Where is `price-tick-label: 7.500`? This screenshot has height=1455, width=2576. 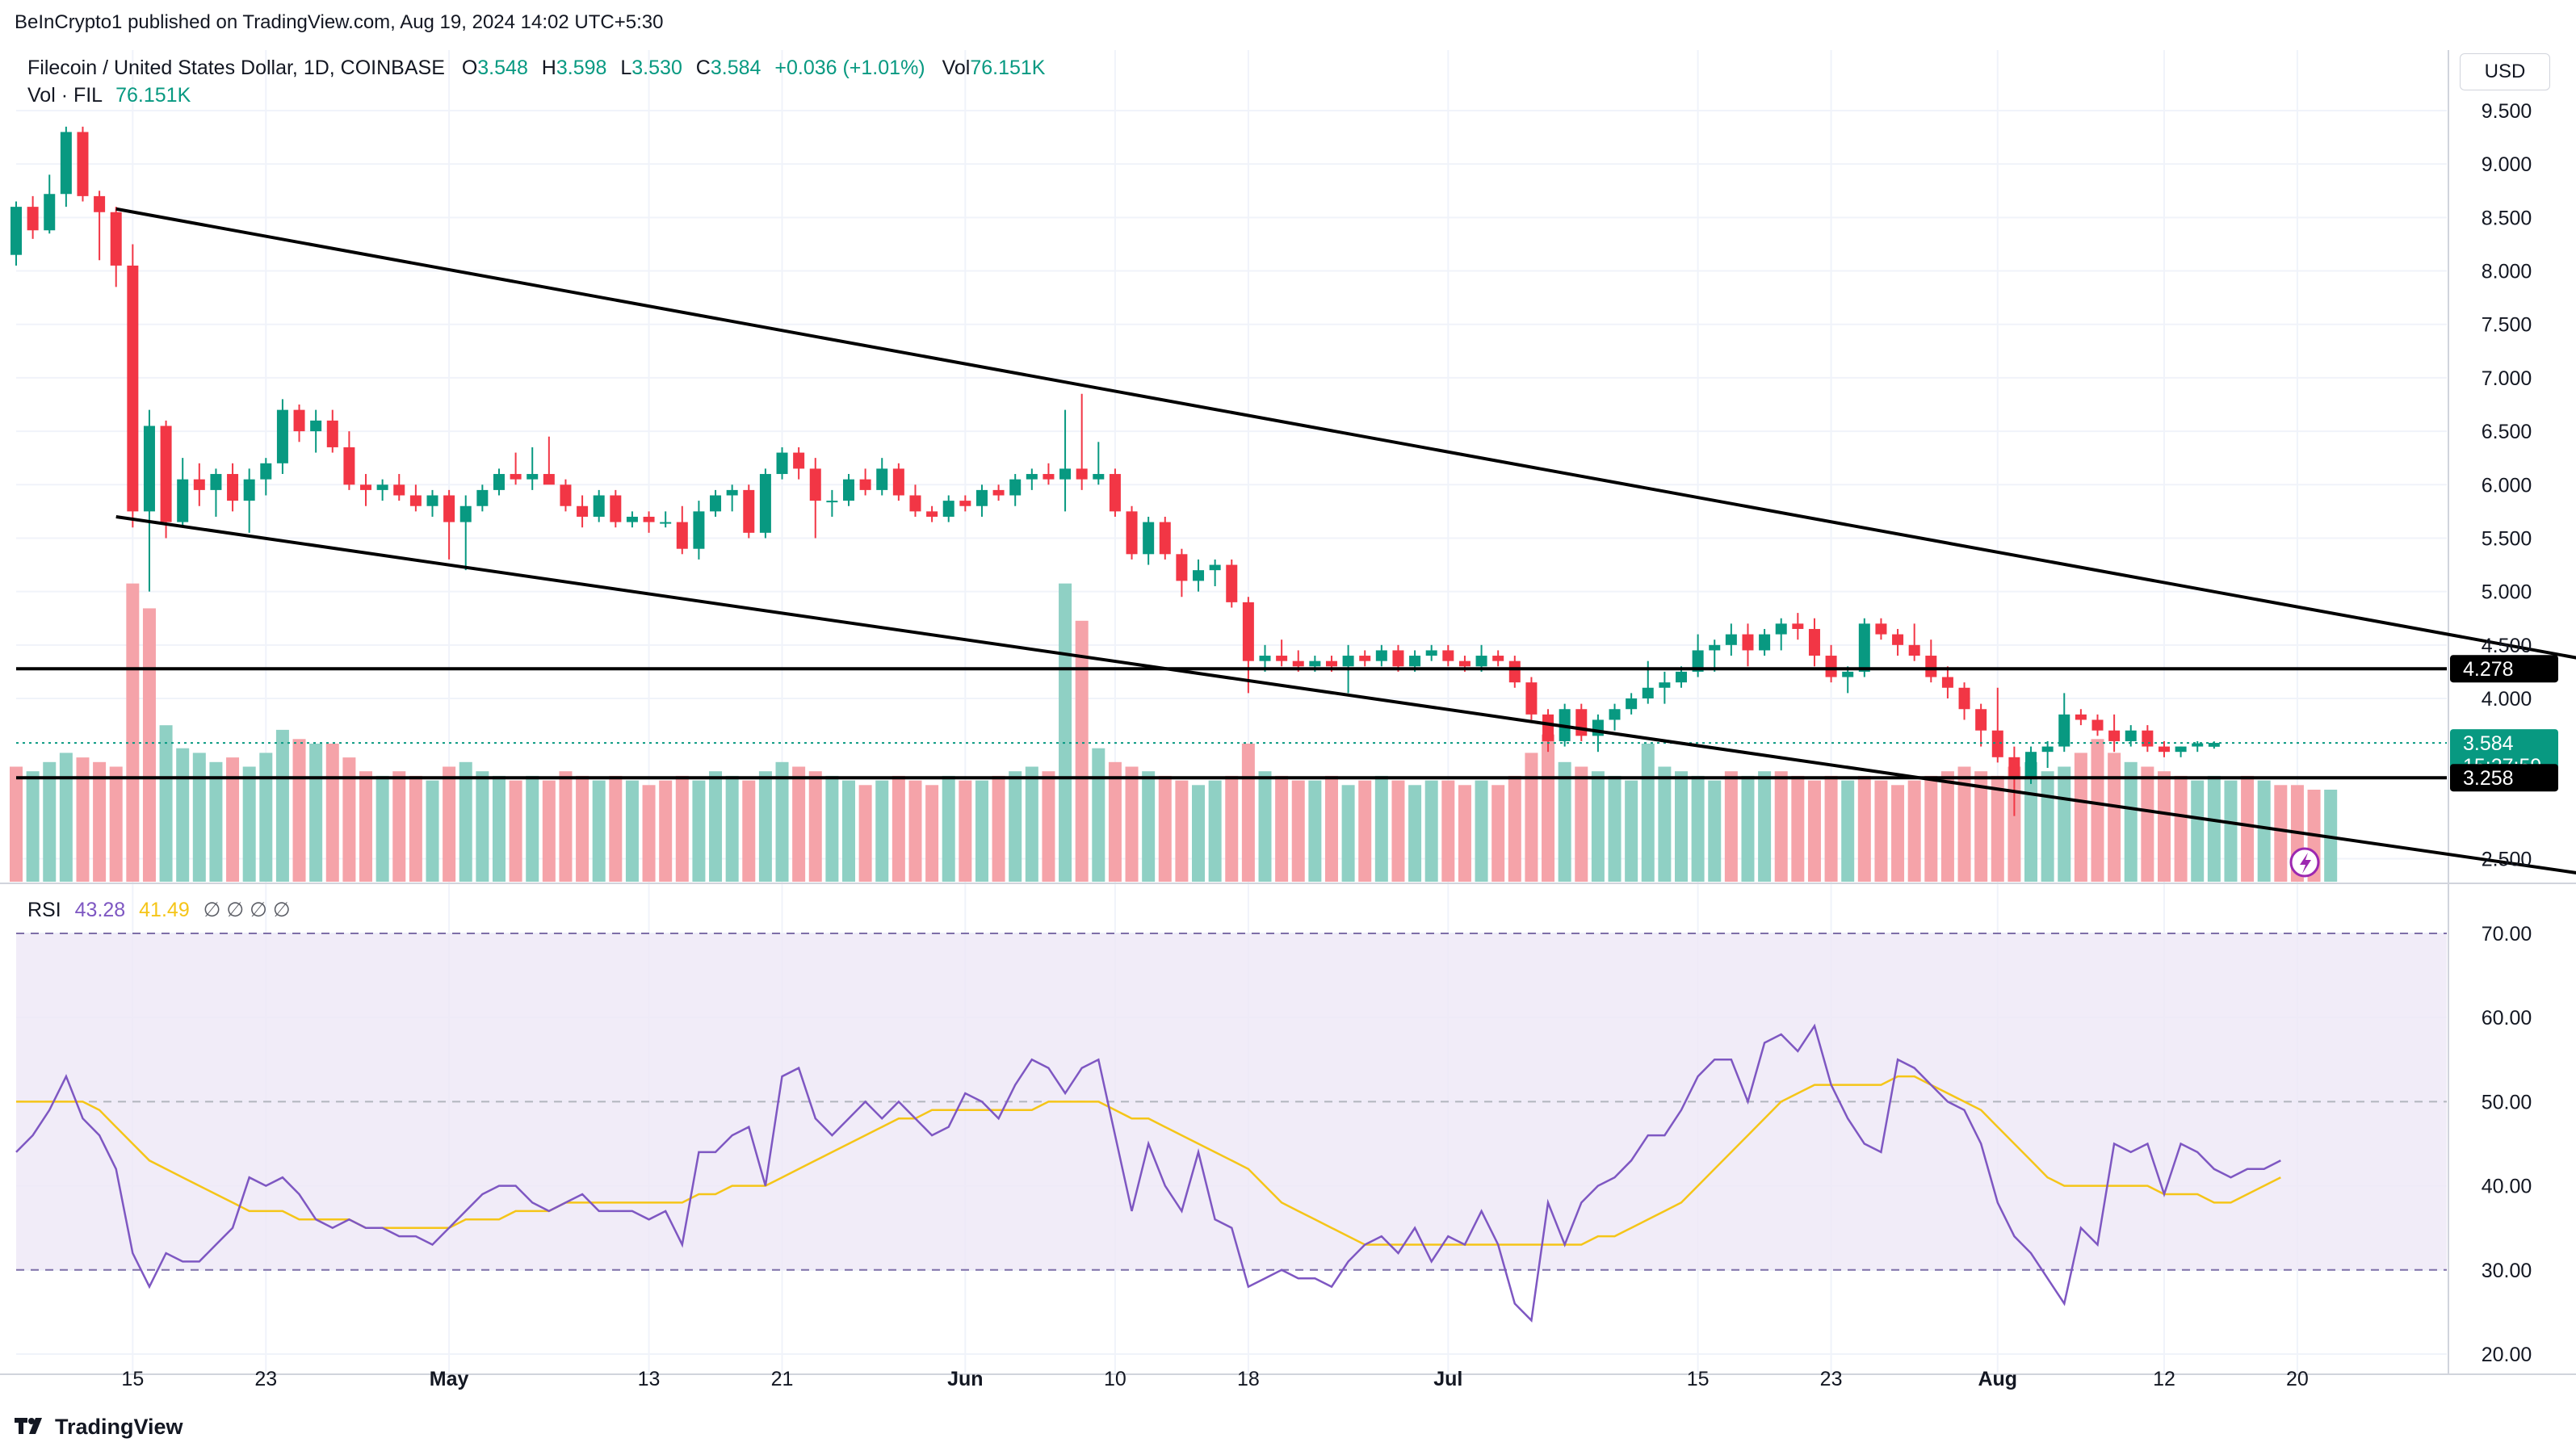
price-tick-label: 7.500 is located at coordinates (2507, 325).